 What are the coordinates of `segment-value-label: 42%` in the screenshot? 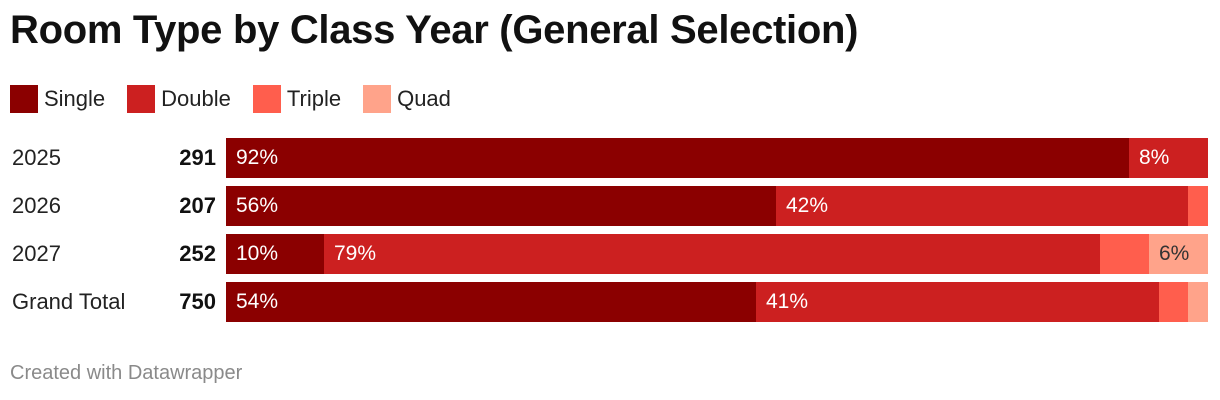 It's located at (807, 205).